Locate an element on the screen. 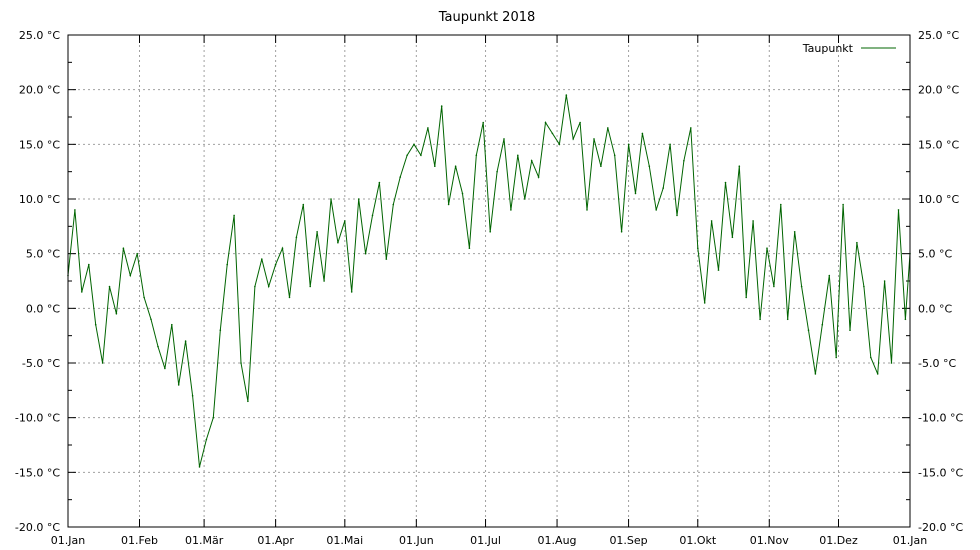 The image size is (980, 550). legend: Taupunkt is located at coordinates (849, 48).